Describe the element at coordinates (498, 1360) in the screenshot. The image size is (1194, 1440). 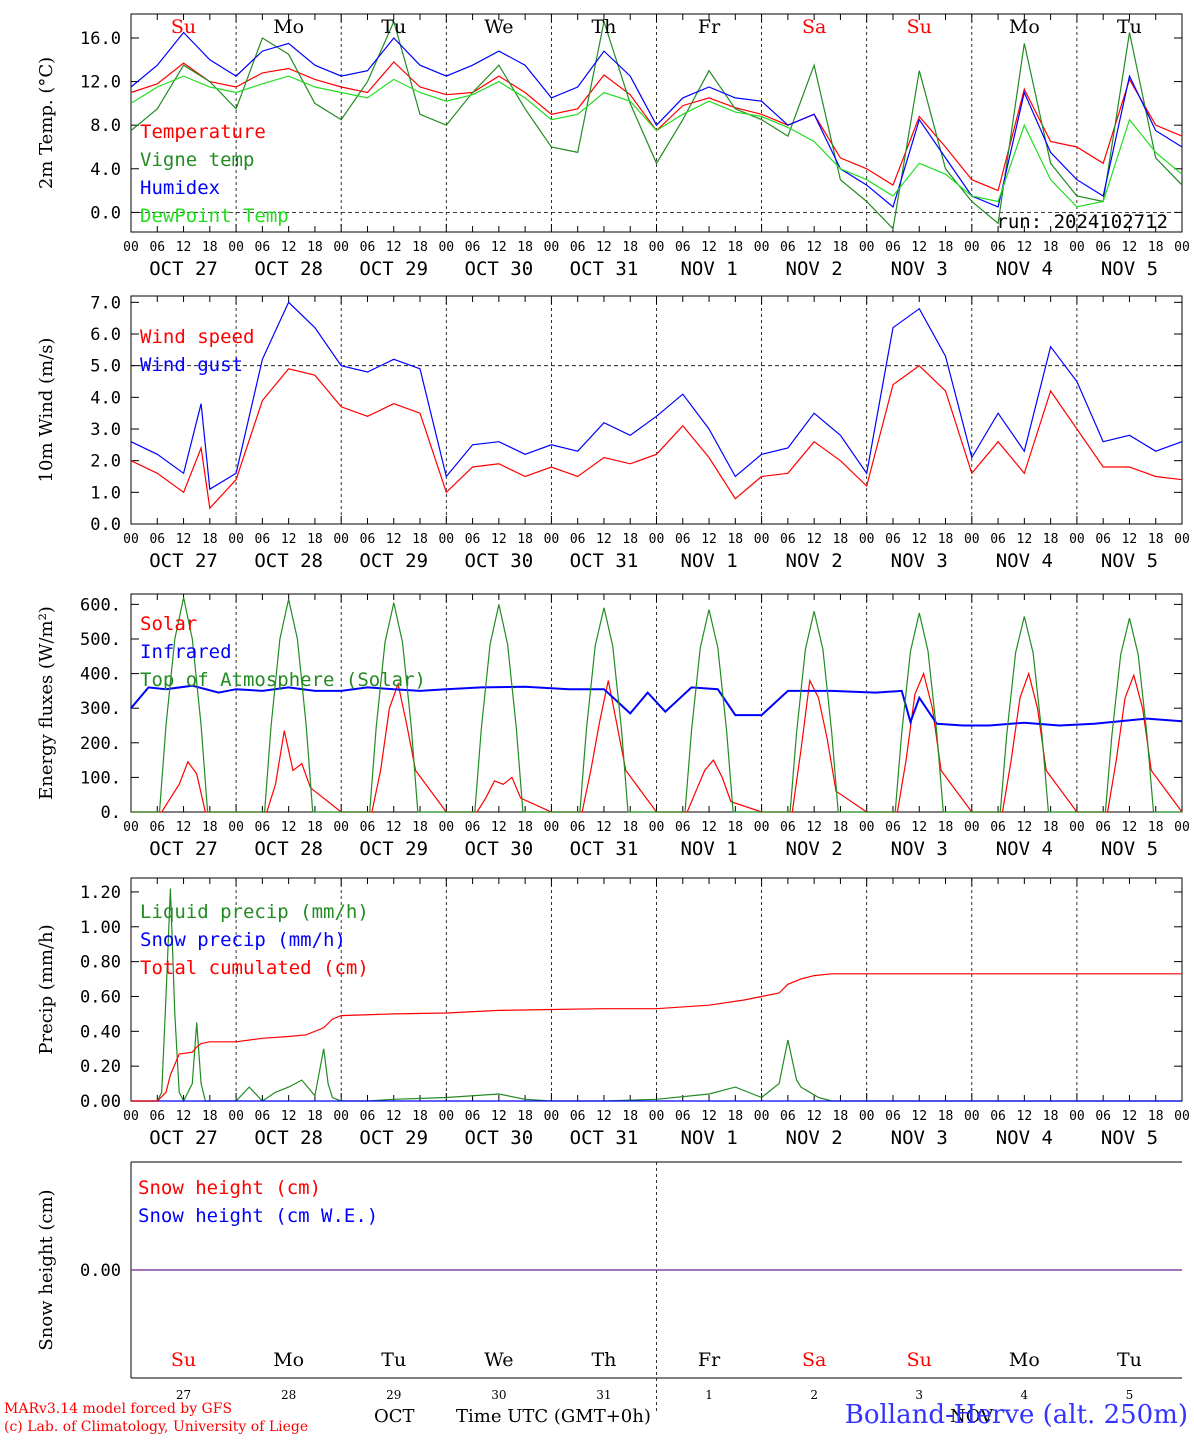
I see `weekday-label-bottom: We` at that location.